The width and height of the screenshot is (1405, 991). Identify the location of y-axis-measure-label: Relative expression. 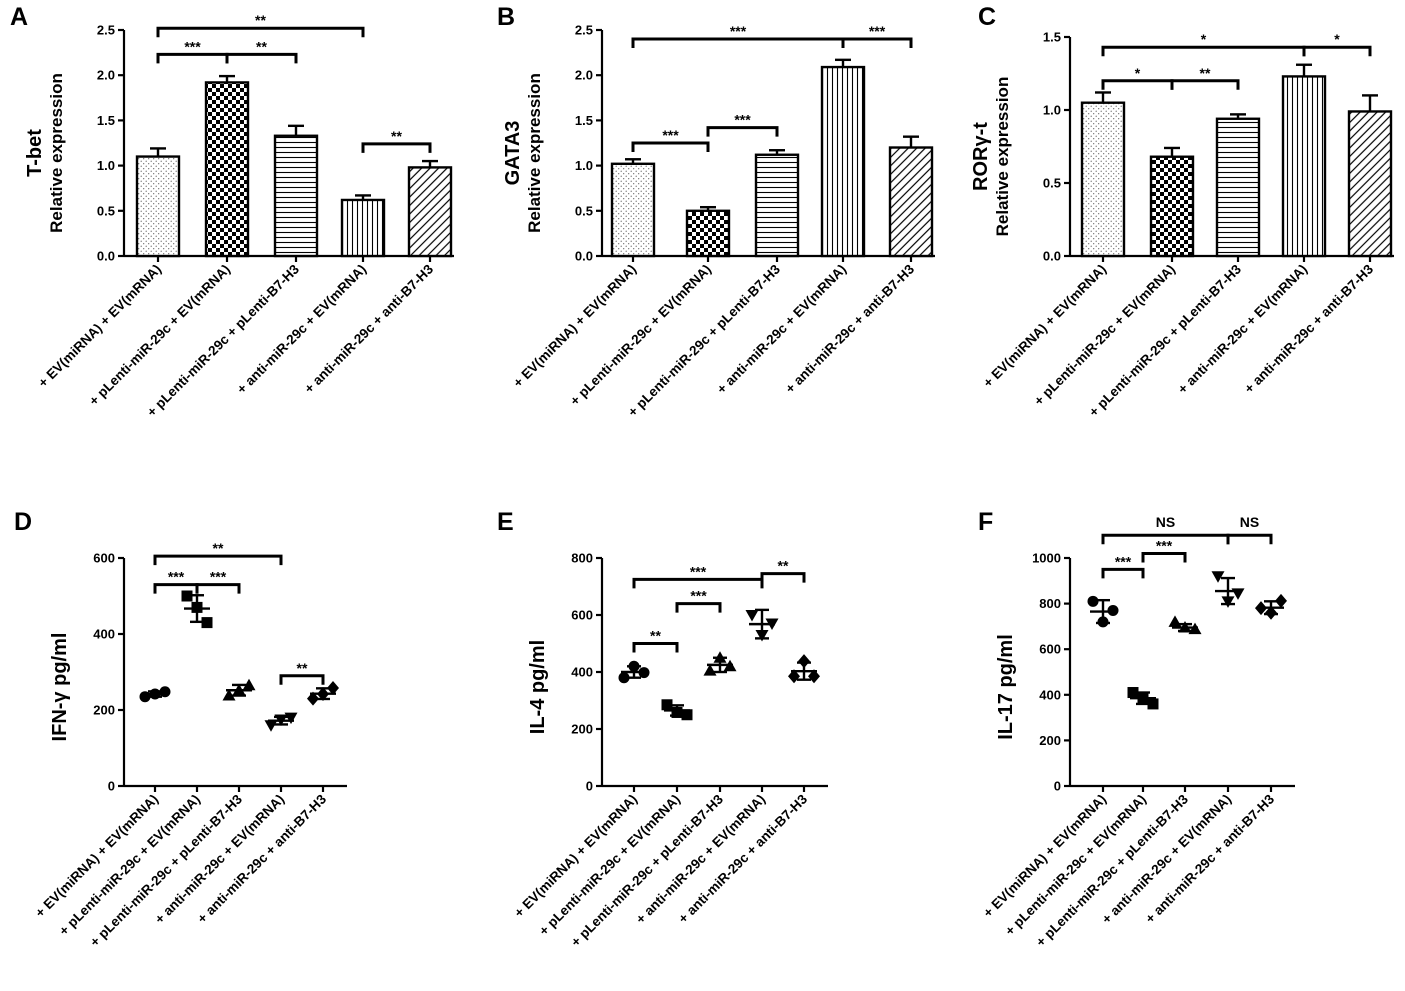
(1002, 157).